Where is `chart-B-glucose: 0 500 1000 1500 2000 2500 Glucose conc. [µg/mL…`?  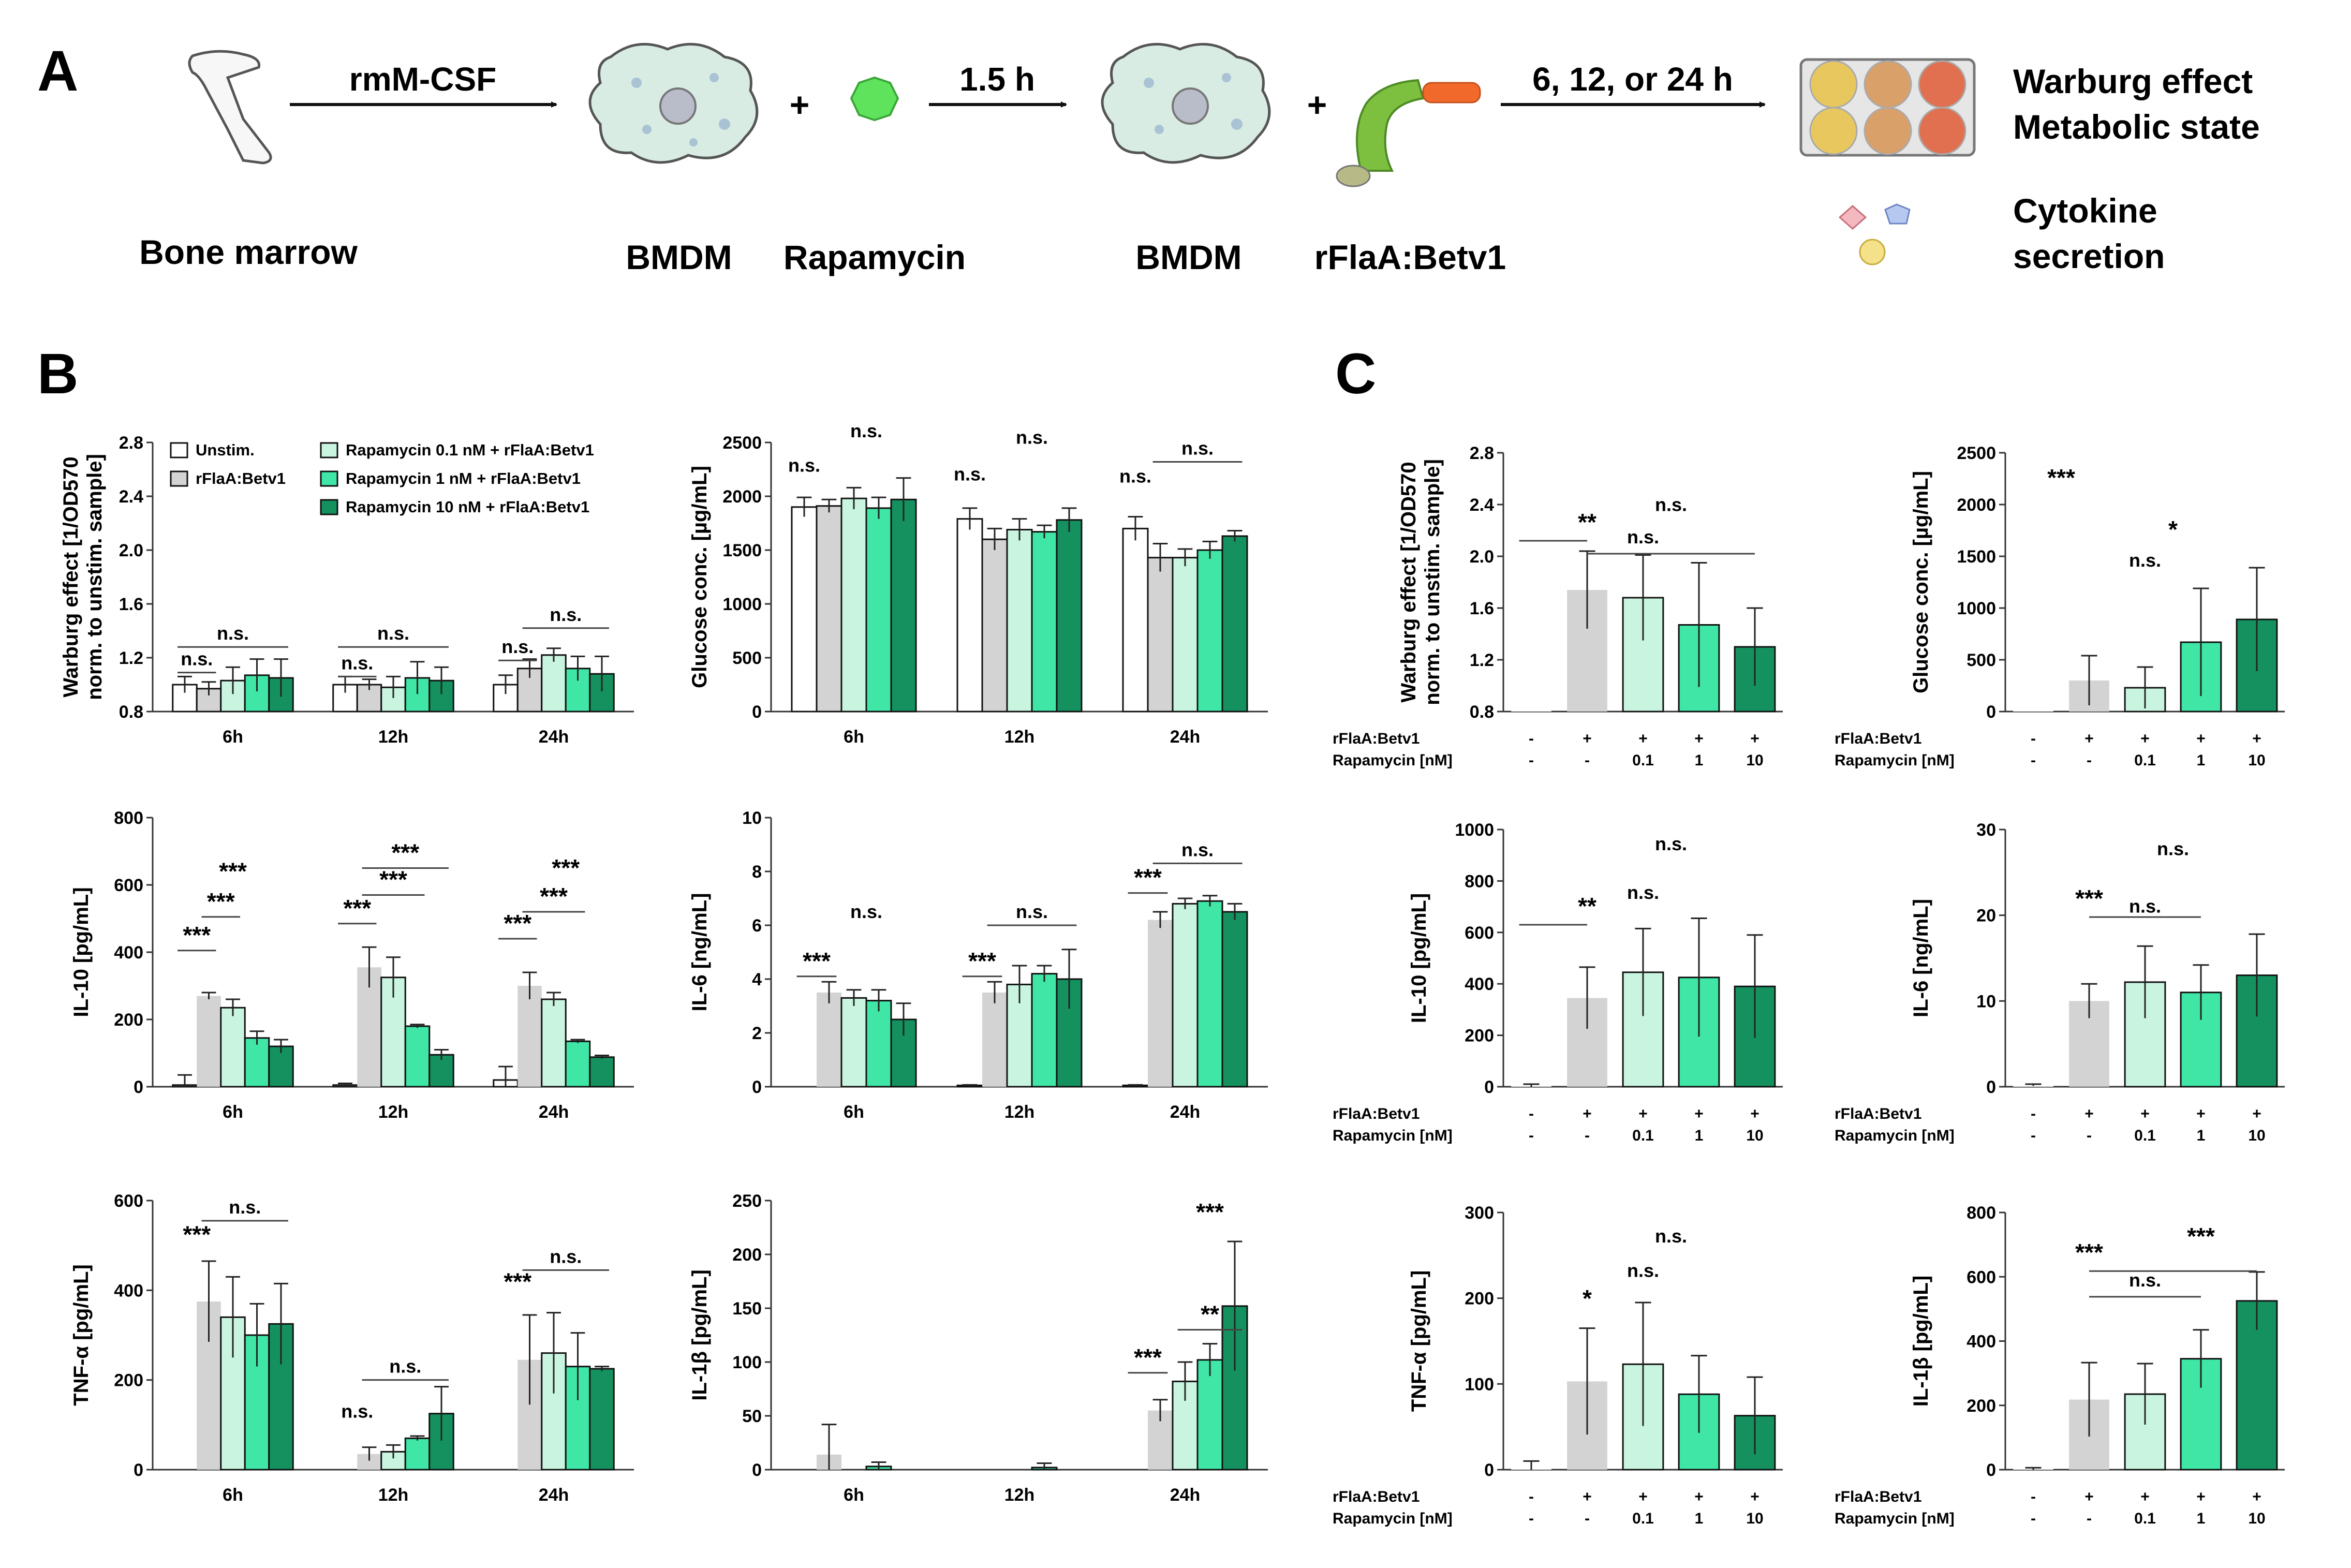 chart-B-glucose: 0 500 1000 1500 2000 2500 Glucose conc. [µg/mL… is located at coordinates (978, 583).